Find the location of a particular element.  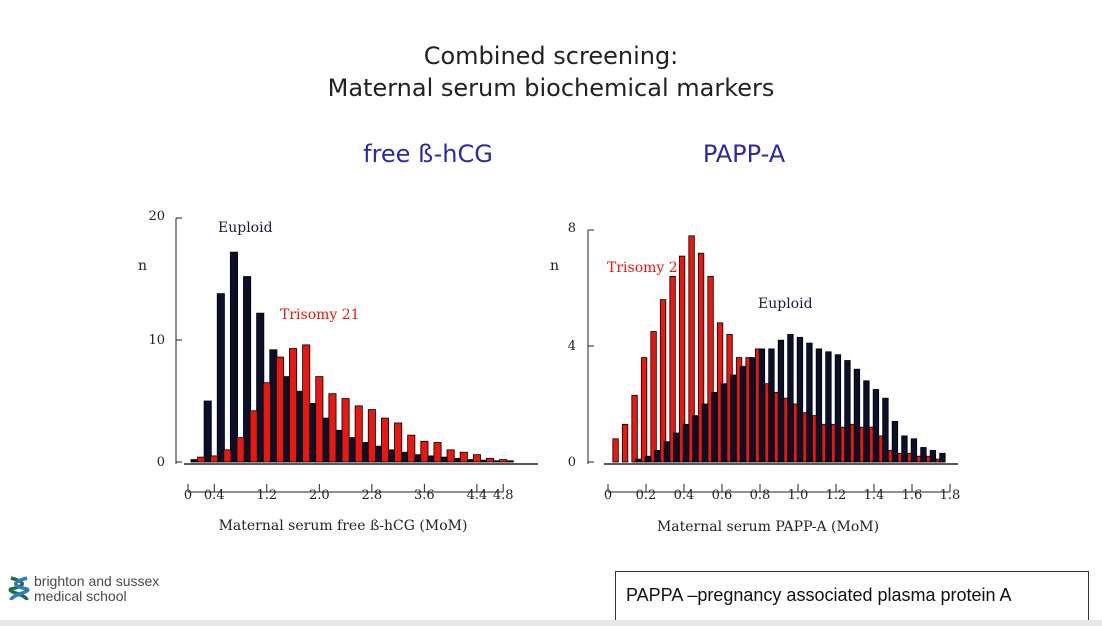

annotation-euploid: Euploid is located at coordinates (785, 304).